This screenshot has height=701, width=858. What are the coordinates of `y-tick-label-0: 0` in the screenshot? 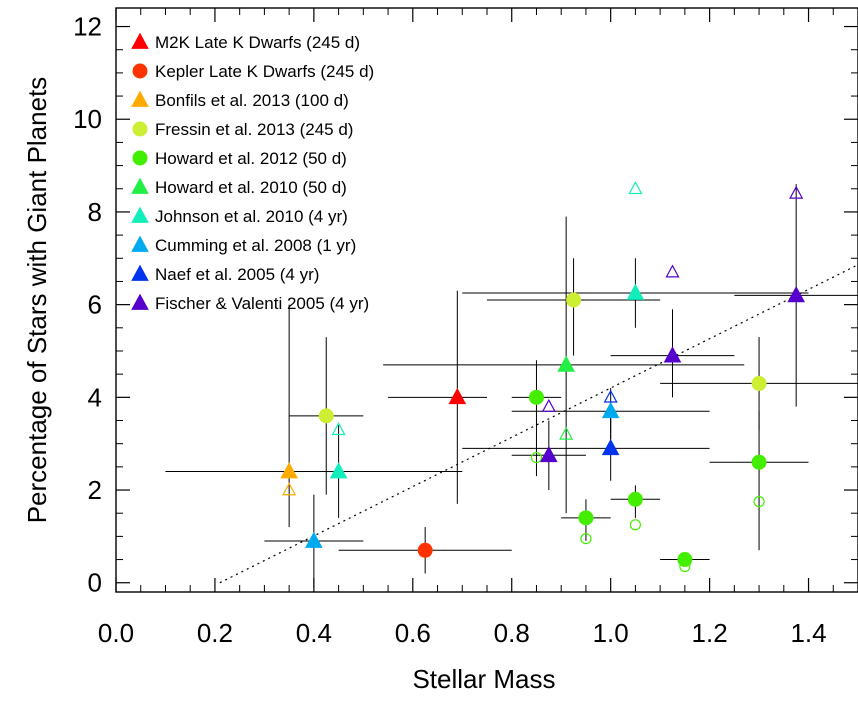 It's located at (95, 583).